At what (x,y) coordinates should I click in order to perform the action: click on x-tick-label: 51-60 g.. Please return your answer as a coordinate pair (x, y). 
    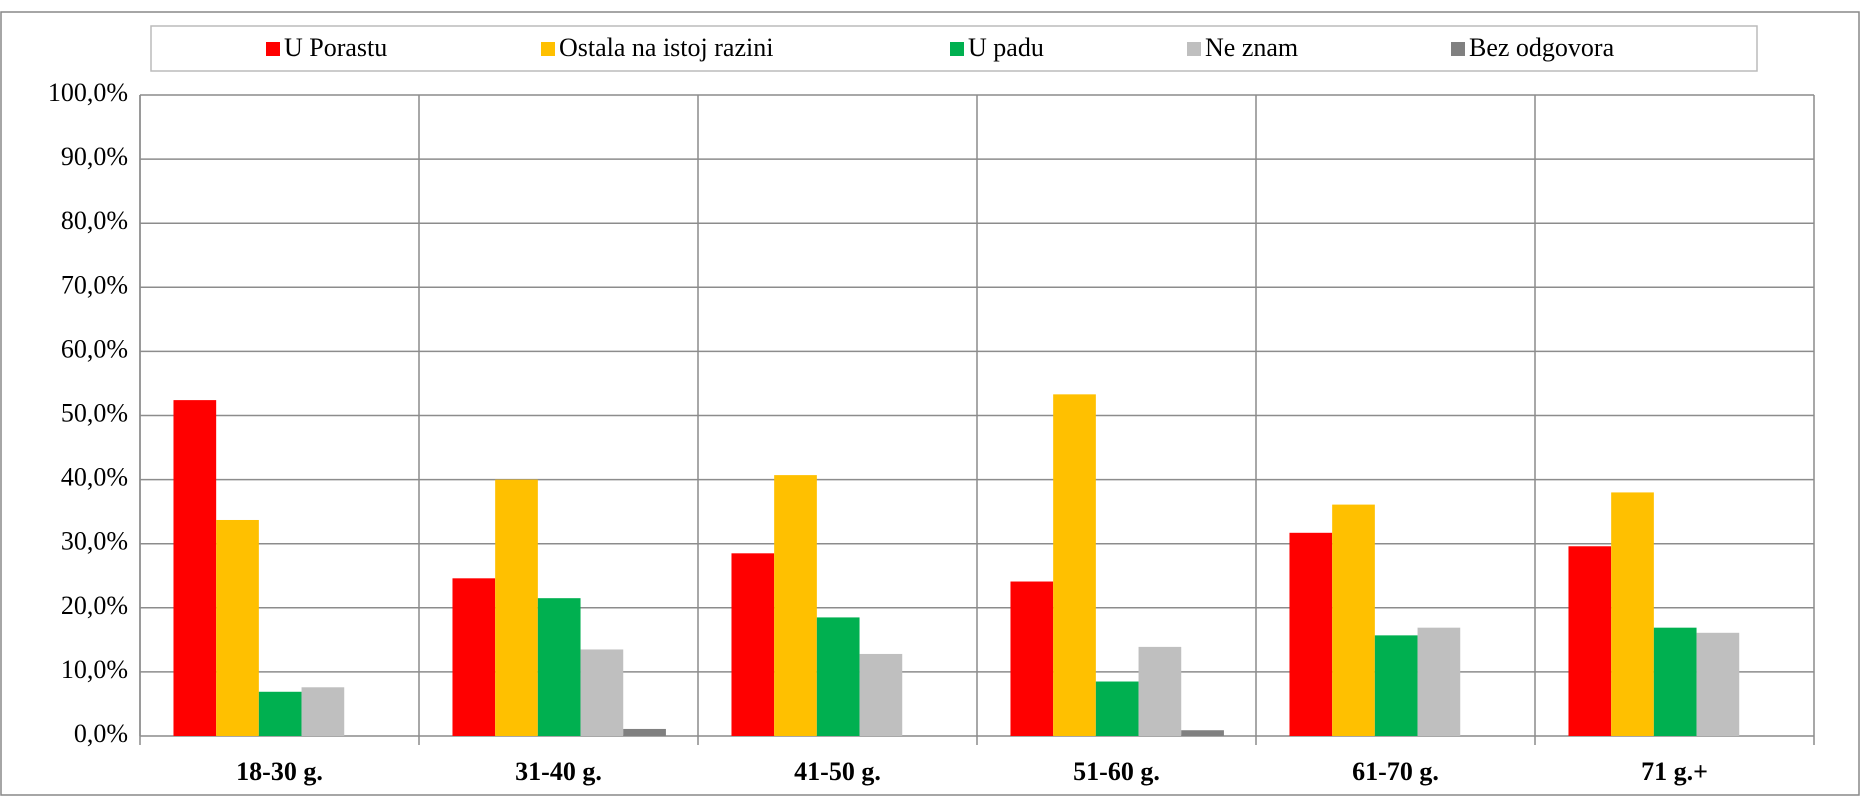
    Looking at the image, I should click on (1116, 771).